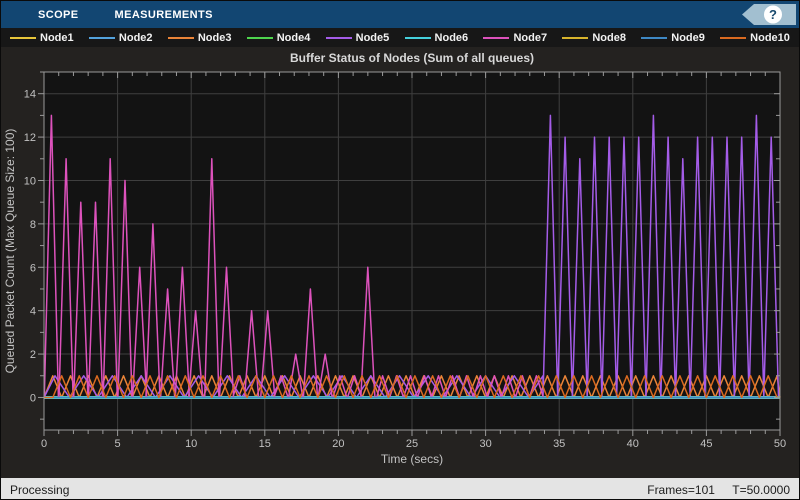 The image size is (800, 500). What do you see at coordinates (214, 37) in the screenshot?
I see `legend-label: Node3` at bounding box center [214, 37].